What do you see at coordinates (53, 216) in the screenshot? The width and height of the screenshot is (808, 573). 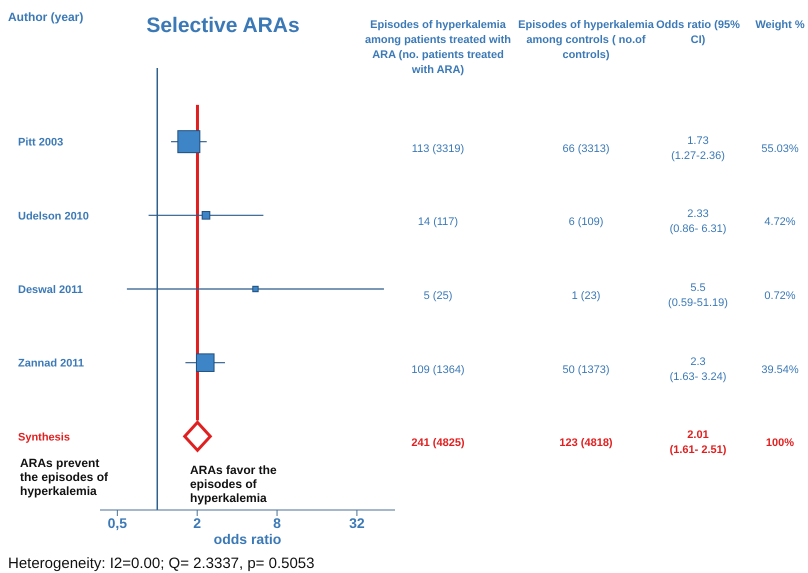 I see `y-tick-label: Udelson 2010` at bounding box center [53, 216].